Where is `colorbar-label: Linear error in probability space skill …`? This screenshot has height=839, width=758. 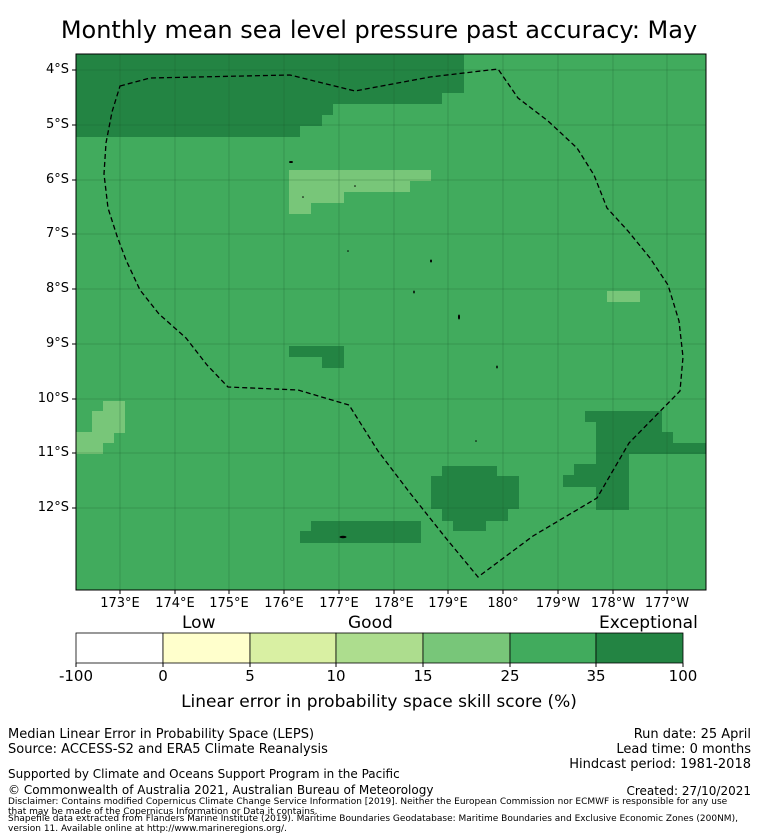
colorbar-label: Linear error in probability space skill … is located at coordinates (379, 702).